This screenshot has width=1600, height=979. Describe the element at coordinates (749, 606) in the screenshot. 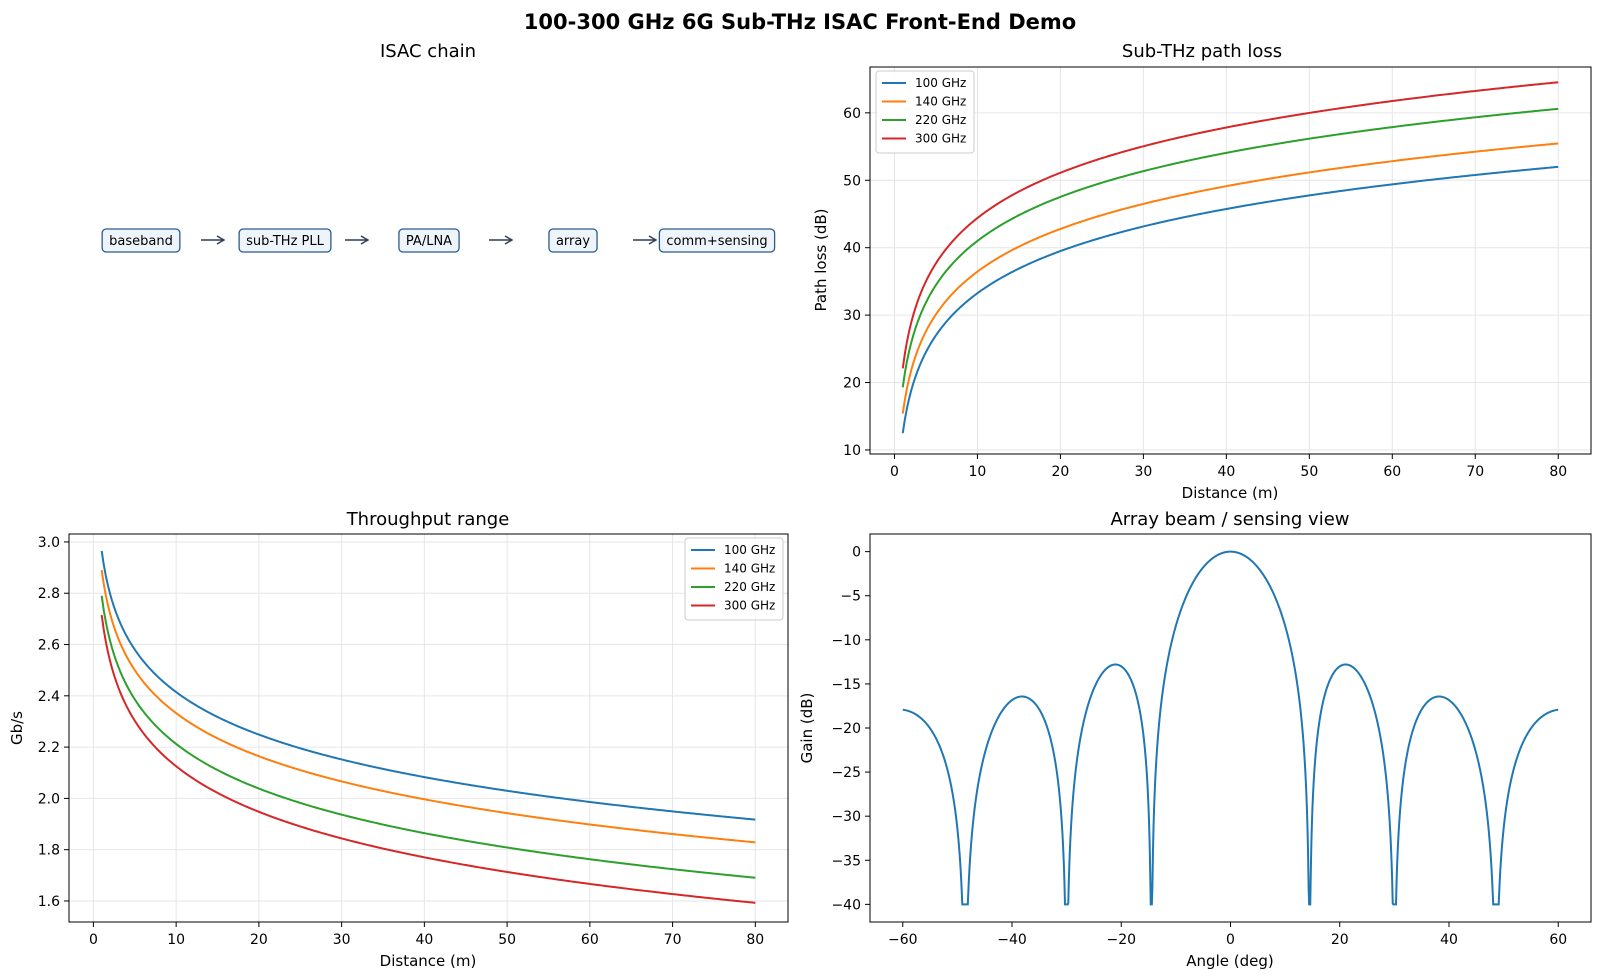

I see `throughput-legend-label: 300 GHz` at that location.